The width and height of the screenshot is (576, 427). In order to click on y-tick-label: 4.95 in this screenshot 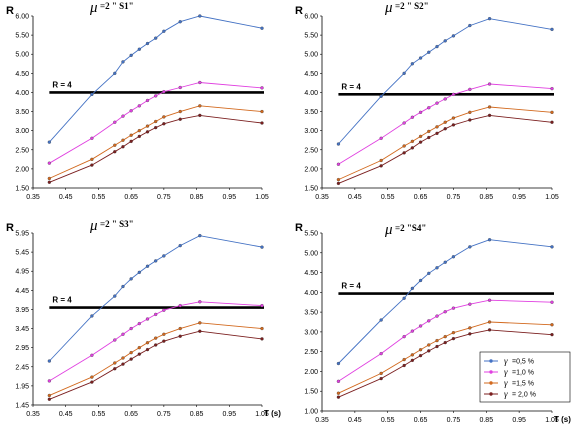, I will do `click(22, 272)`.